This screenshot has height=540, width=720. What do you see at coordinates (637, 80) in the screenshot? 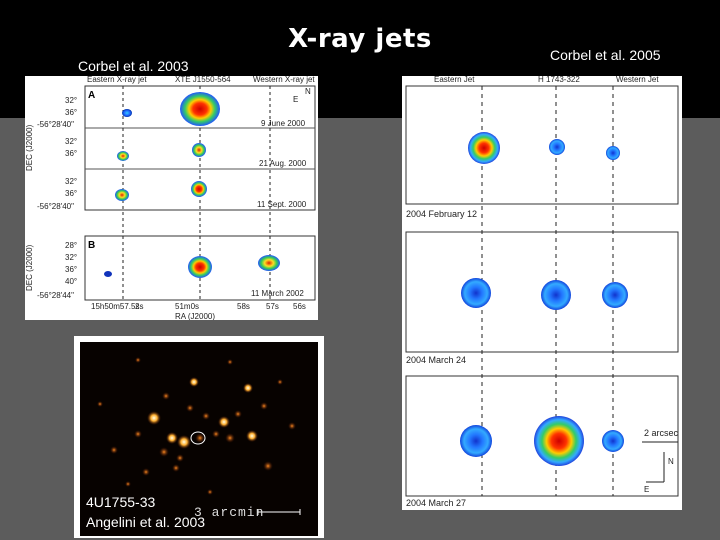
I see `right-header-west: Western Jet` at bounding box center [637, 80].